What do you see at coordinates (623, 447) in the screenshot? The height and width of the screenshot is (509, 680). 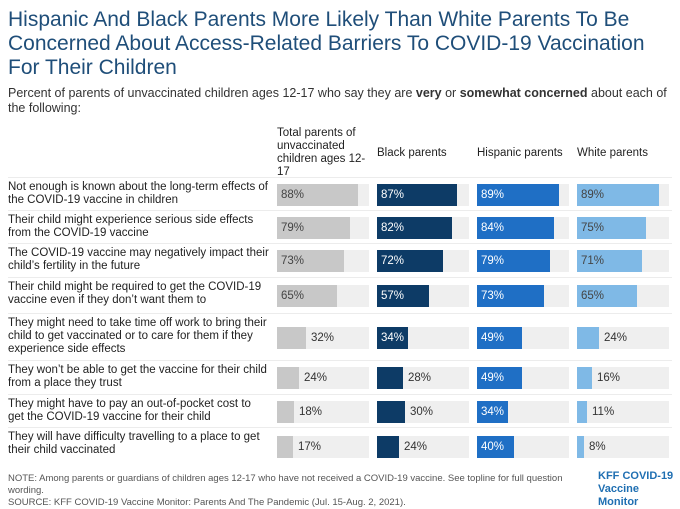 I see `bar-track: 8%` at bounding box center [623, 447].